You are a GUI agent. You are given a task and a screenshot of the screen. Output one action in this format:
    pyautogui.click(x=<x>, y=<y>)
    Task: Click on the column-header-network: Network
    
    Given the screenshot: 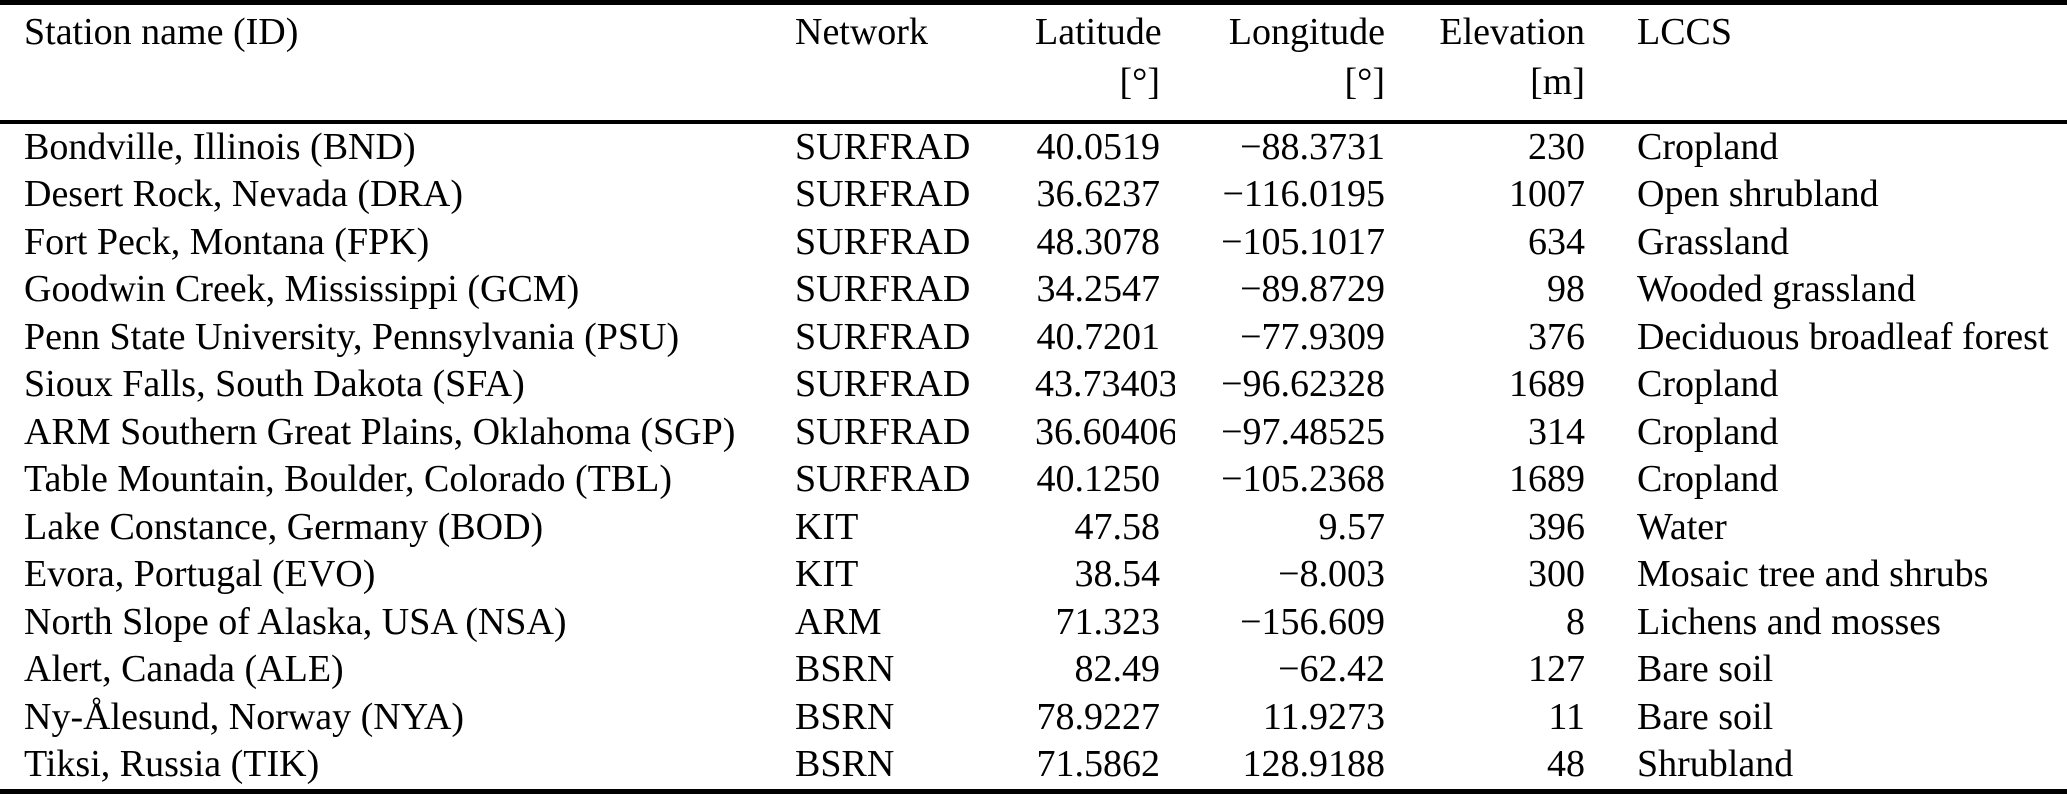 What is the action you would take?
    pyautogui.click(x=861, y=32)
    